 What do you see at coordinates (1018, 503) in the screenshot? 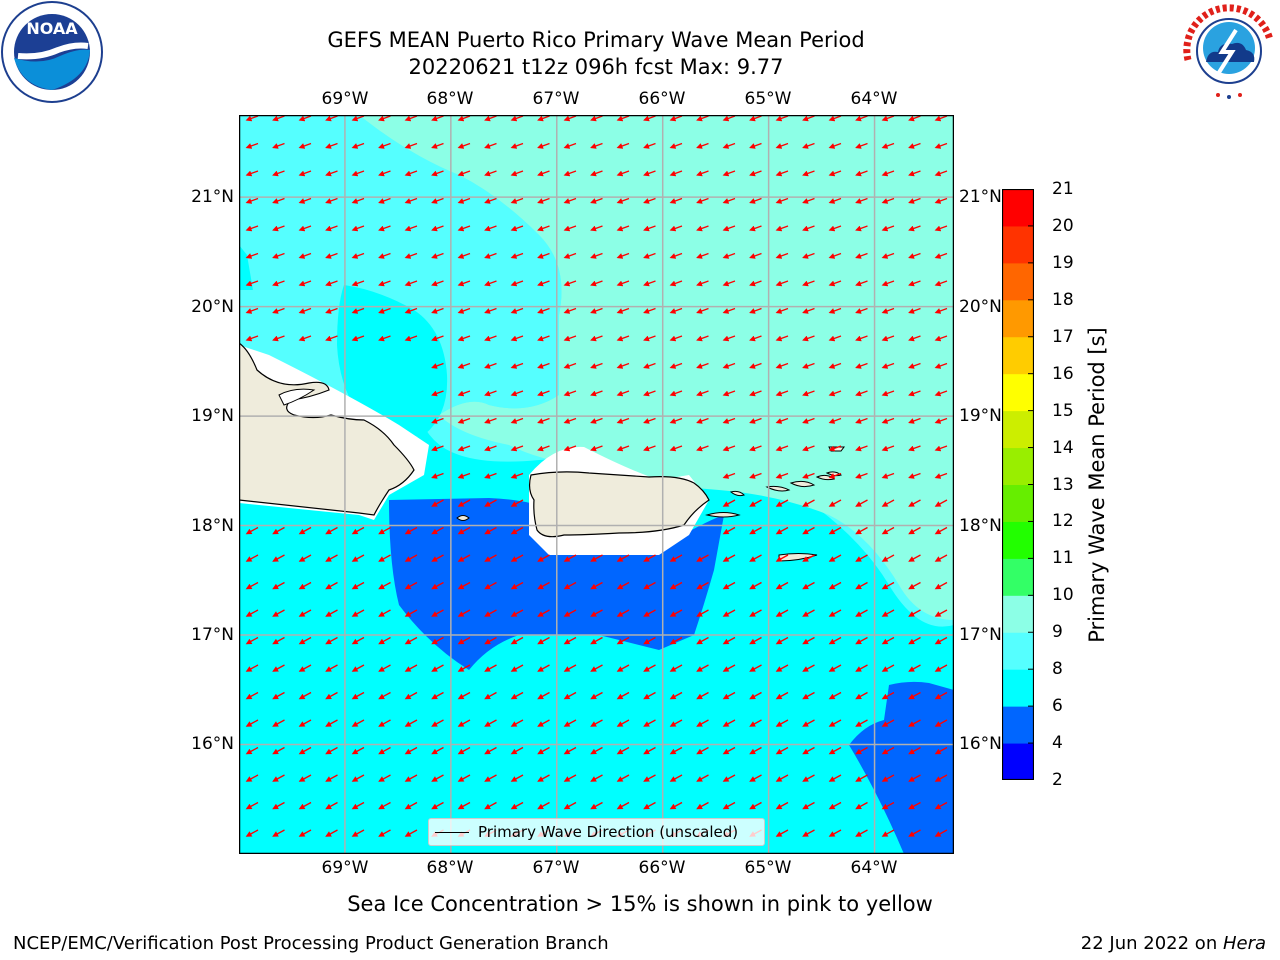
I see `colorbar-swatch` at bounding box center [1018, 503].